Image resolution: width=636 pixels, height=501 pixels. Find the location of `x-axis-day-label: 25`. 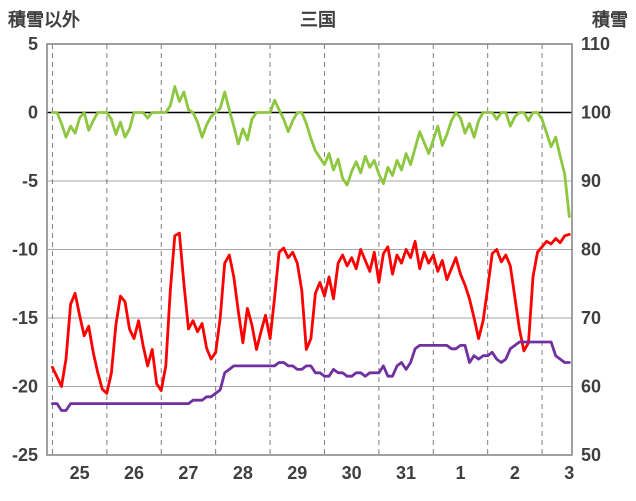

x-axis-day-label: 25 is located at coordinates (80, 473).